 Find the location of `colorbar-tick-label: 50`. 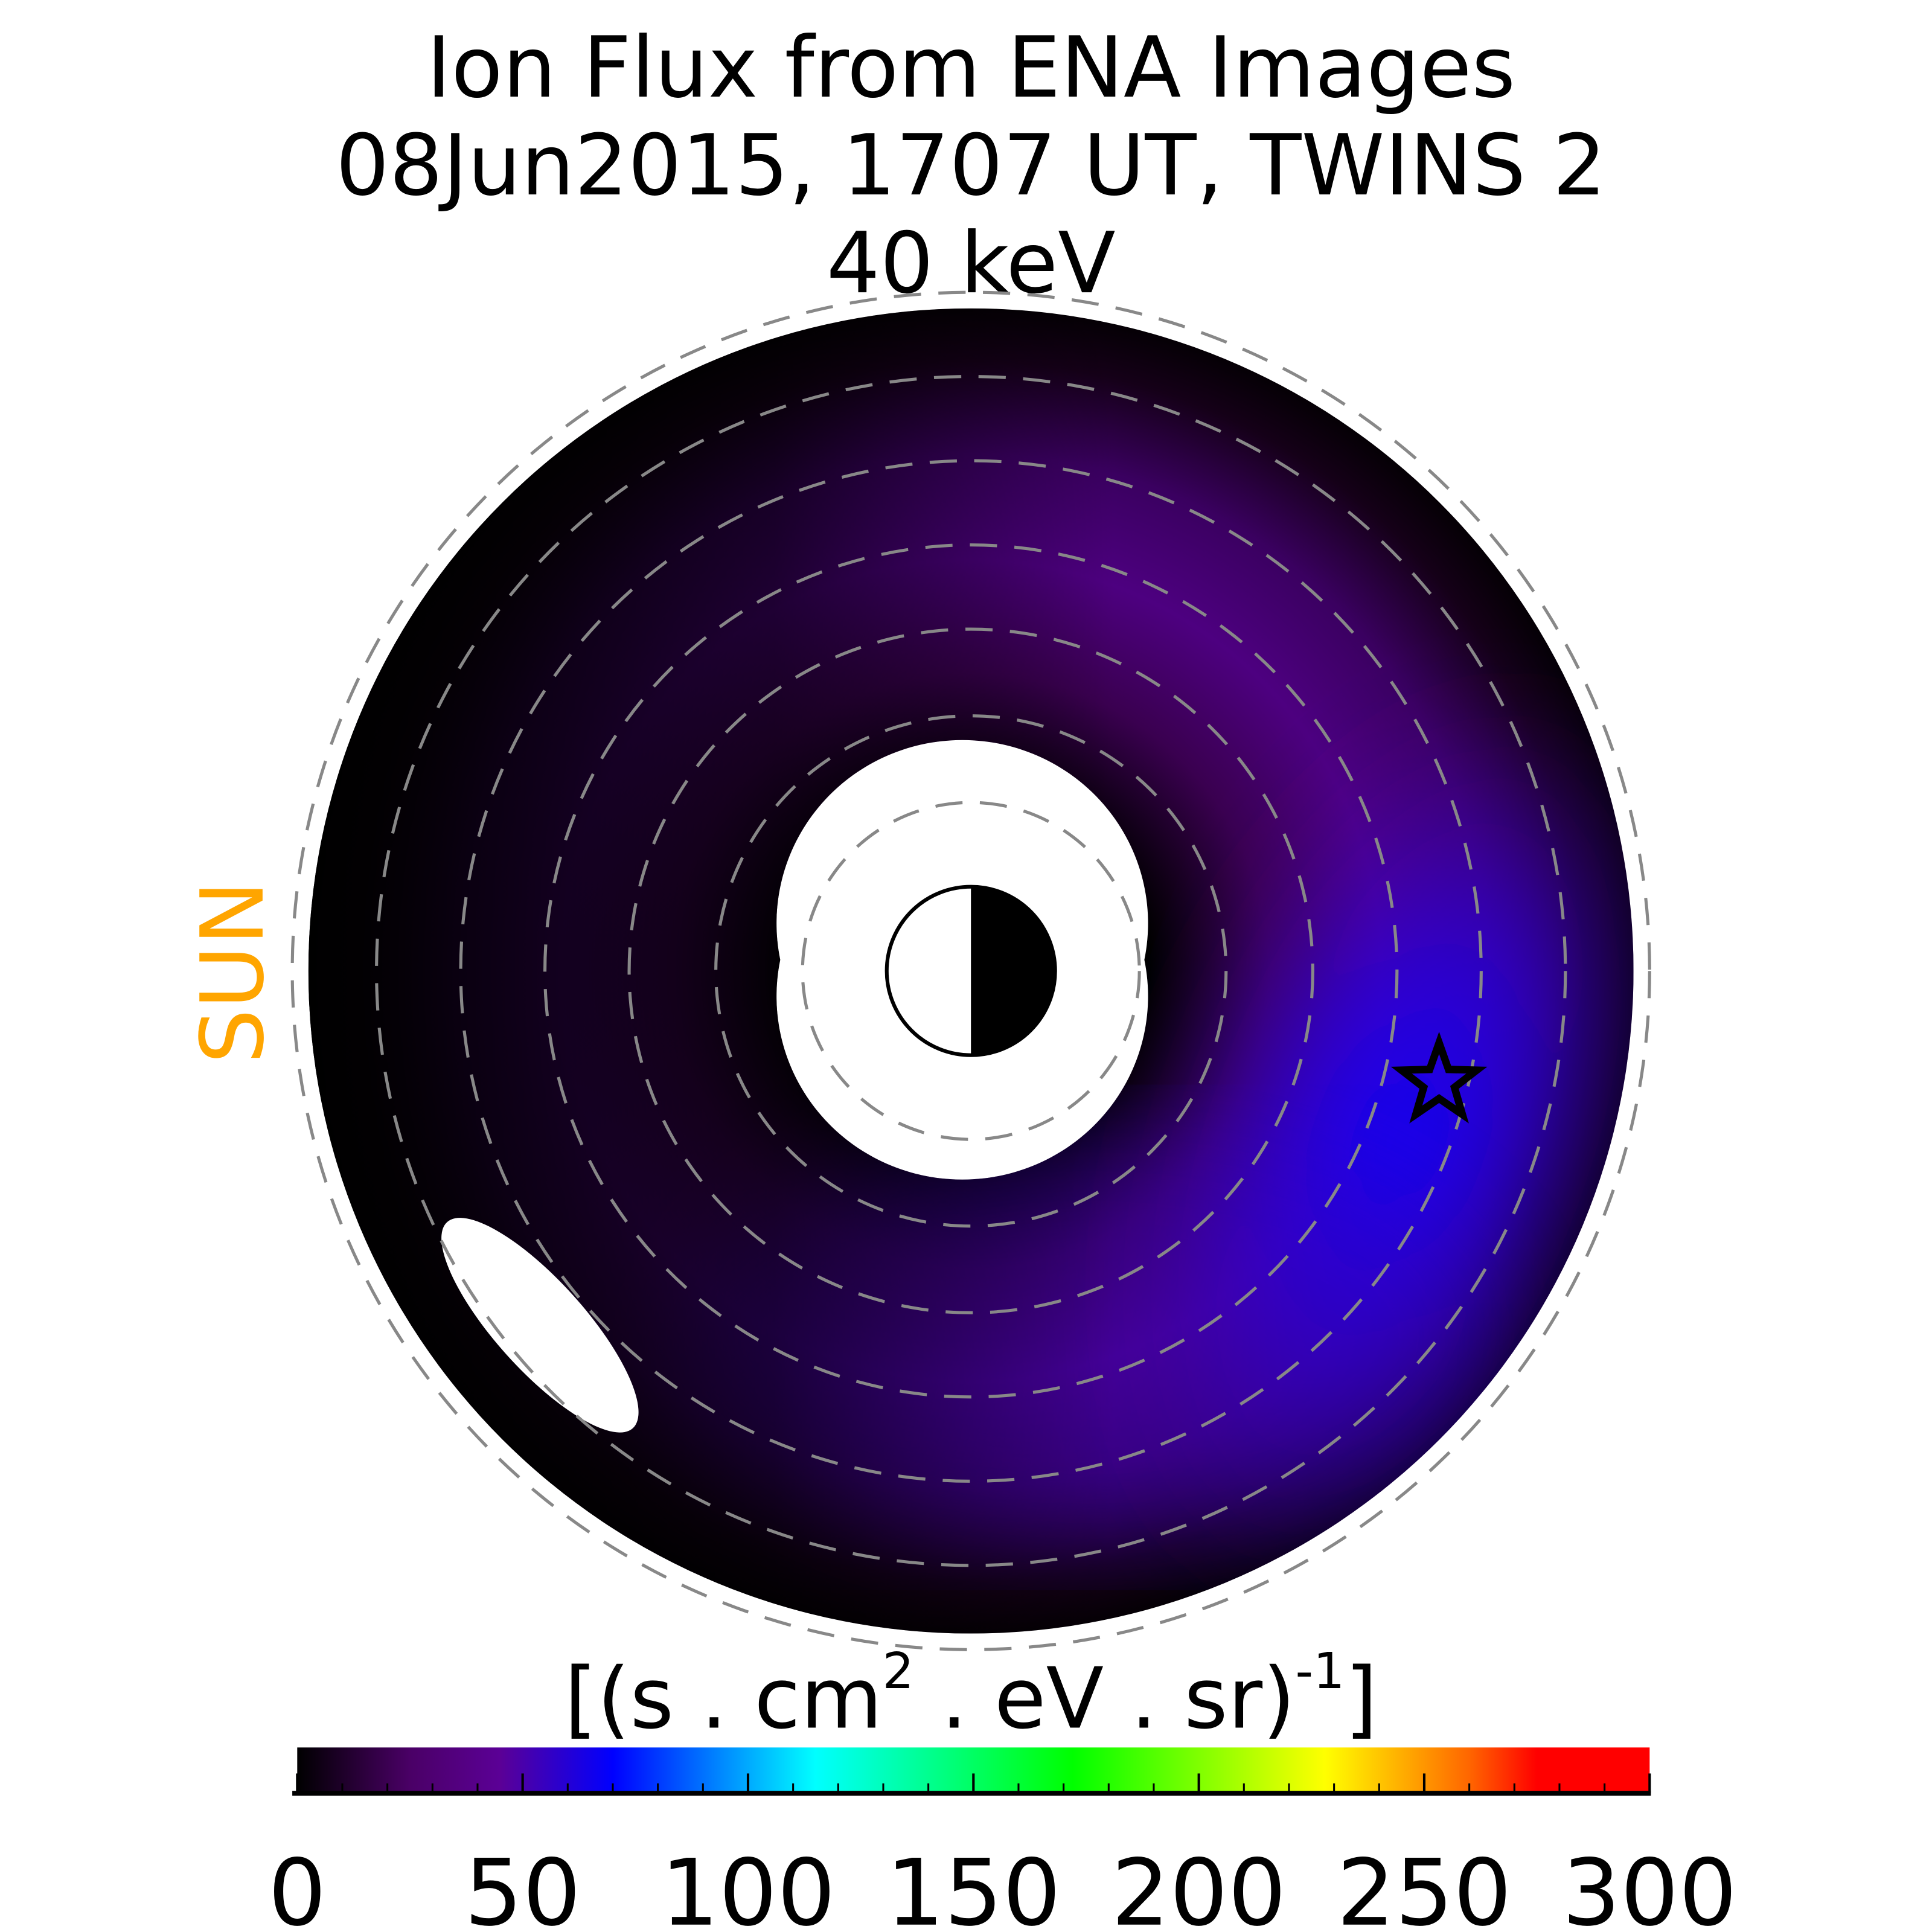

colorbar-tick-label: 50 is located at coordinates (523, 1886).